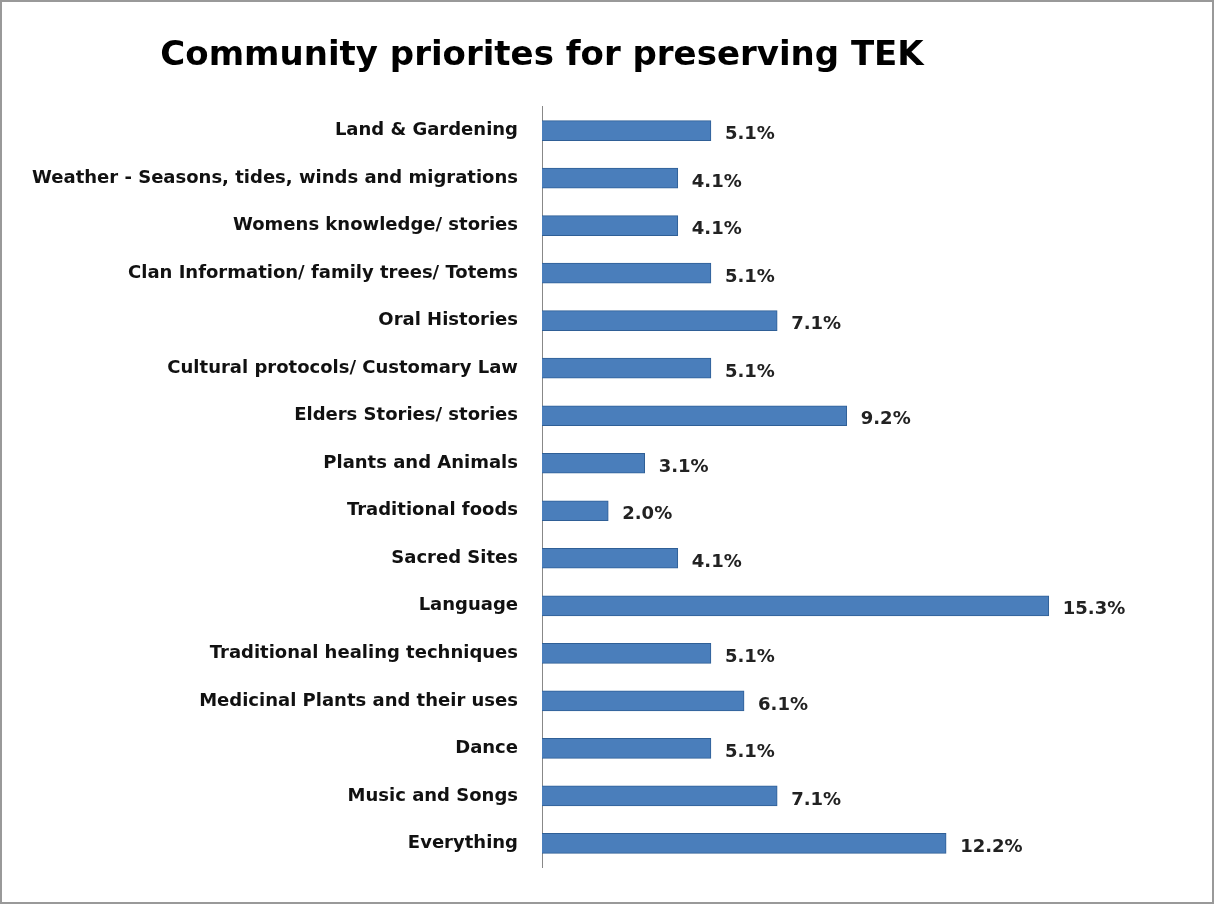 The height and width of the screenshot is (904, 1214). Describe the element at coordinates (647, 513) in the screenshot. I see `data-label: 2.0%` at that location.